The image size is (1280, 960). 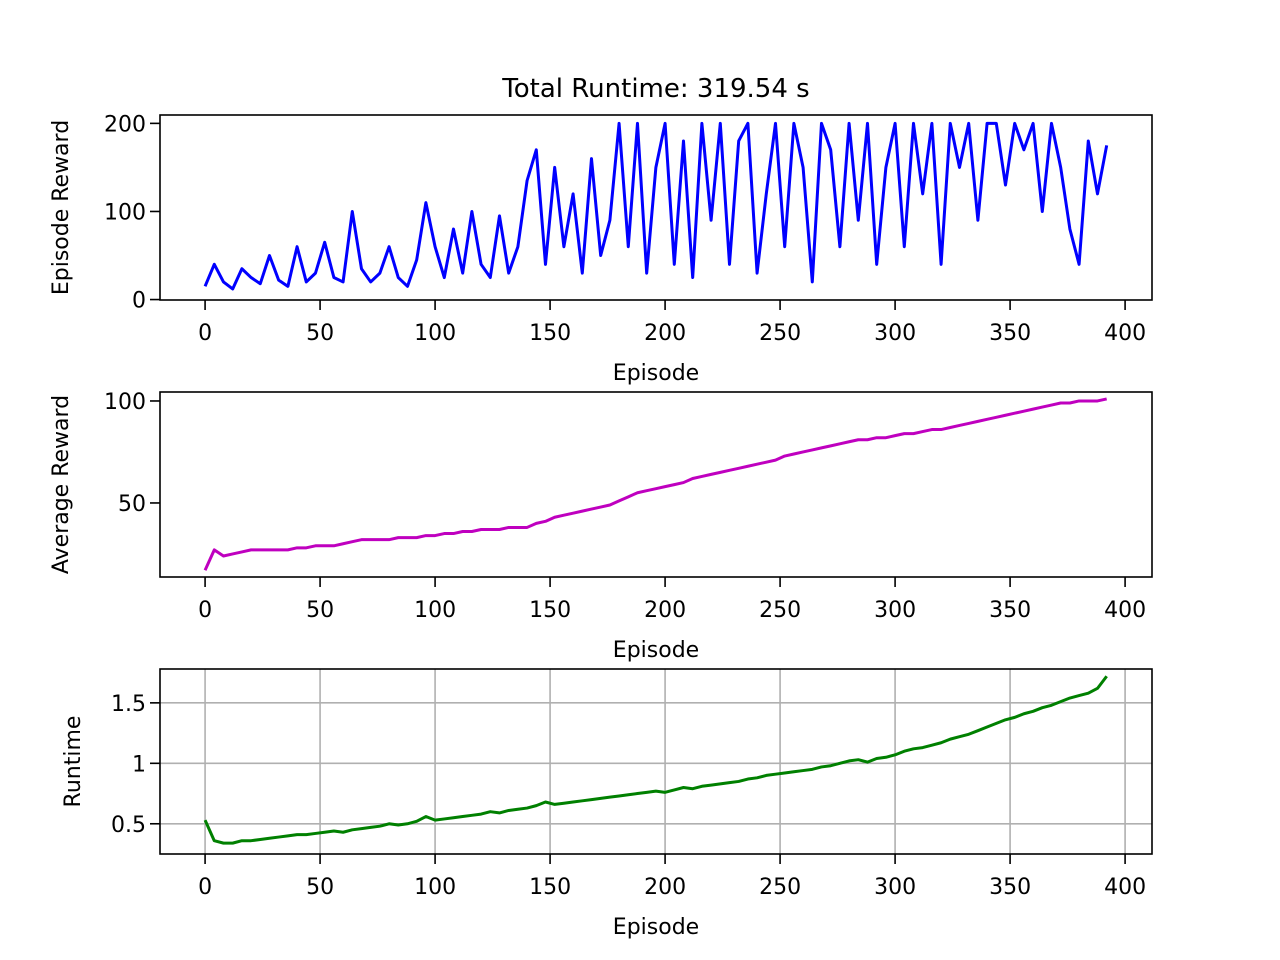 I want to click on y-tick-label: 200, so click(x=125, y=124).